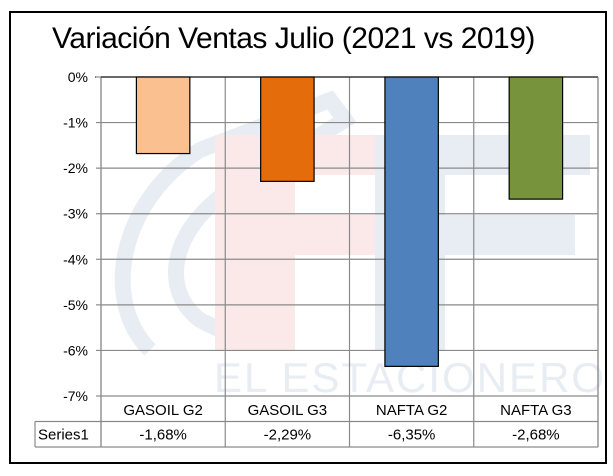  I want to click on watermark-e-stem, so click(255, 257).